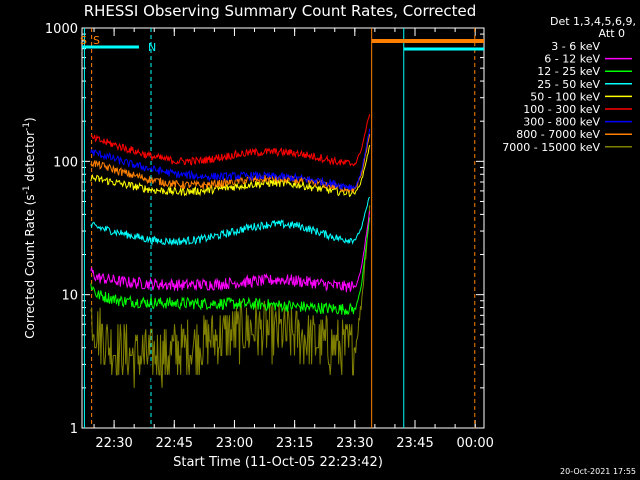  What do you see at coordinates (568, 71) in the screenshot?
I see `legend-label: 12 - 25 keV` at bounding box center [568, 71].